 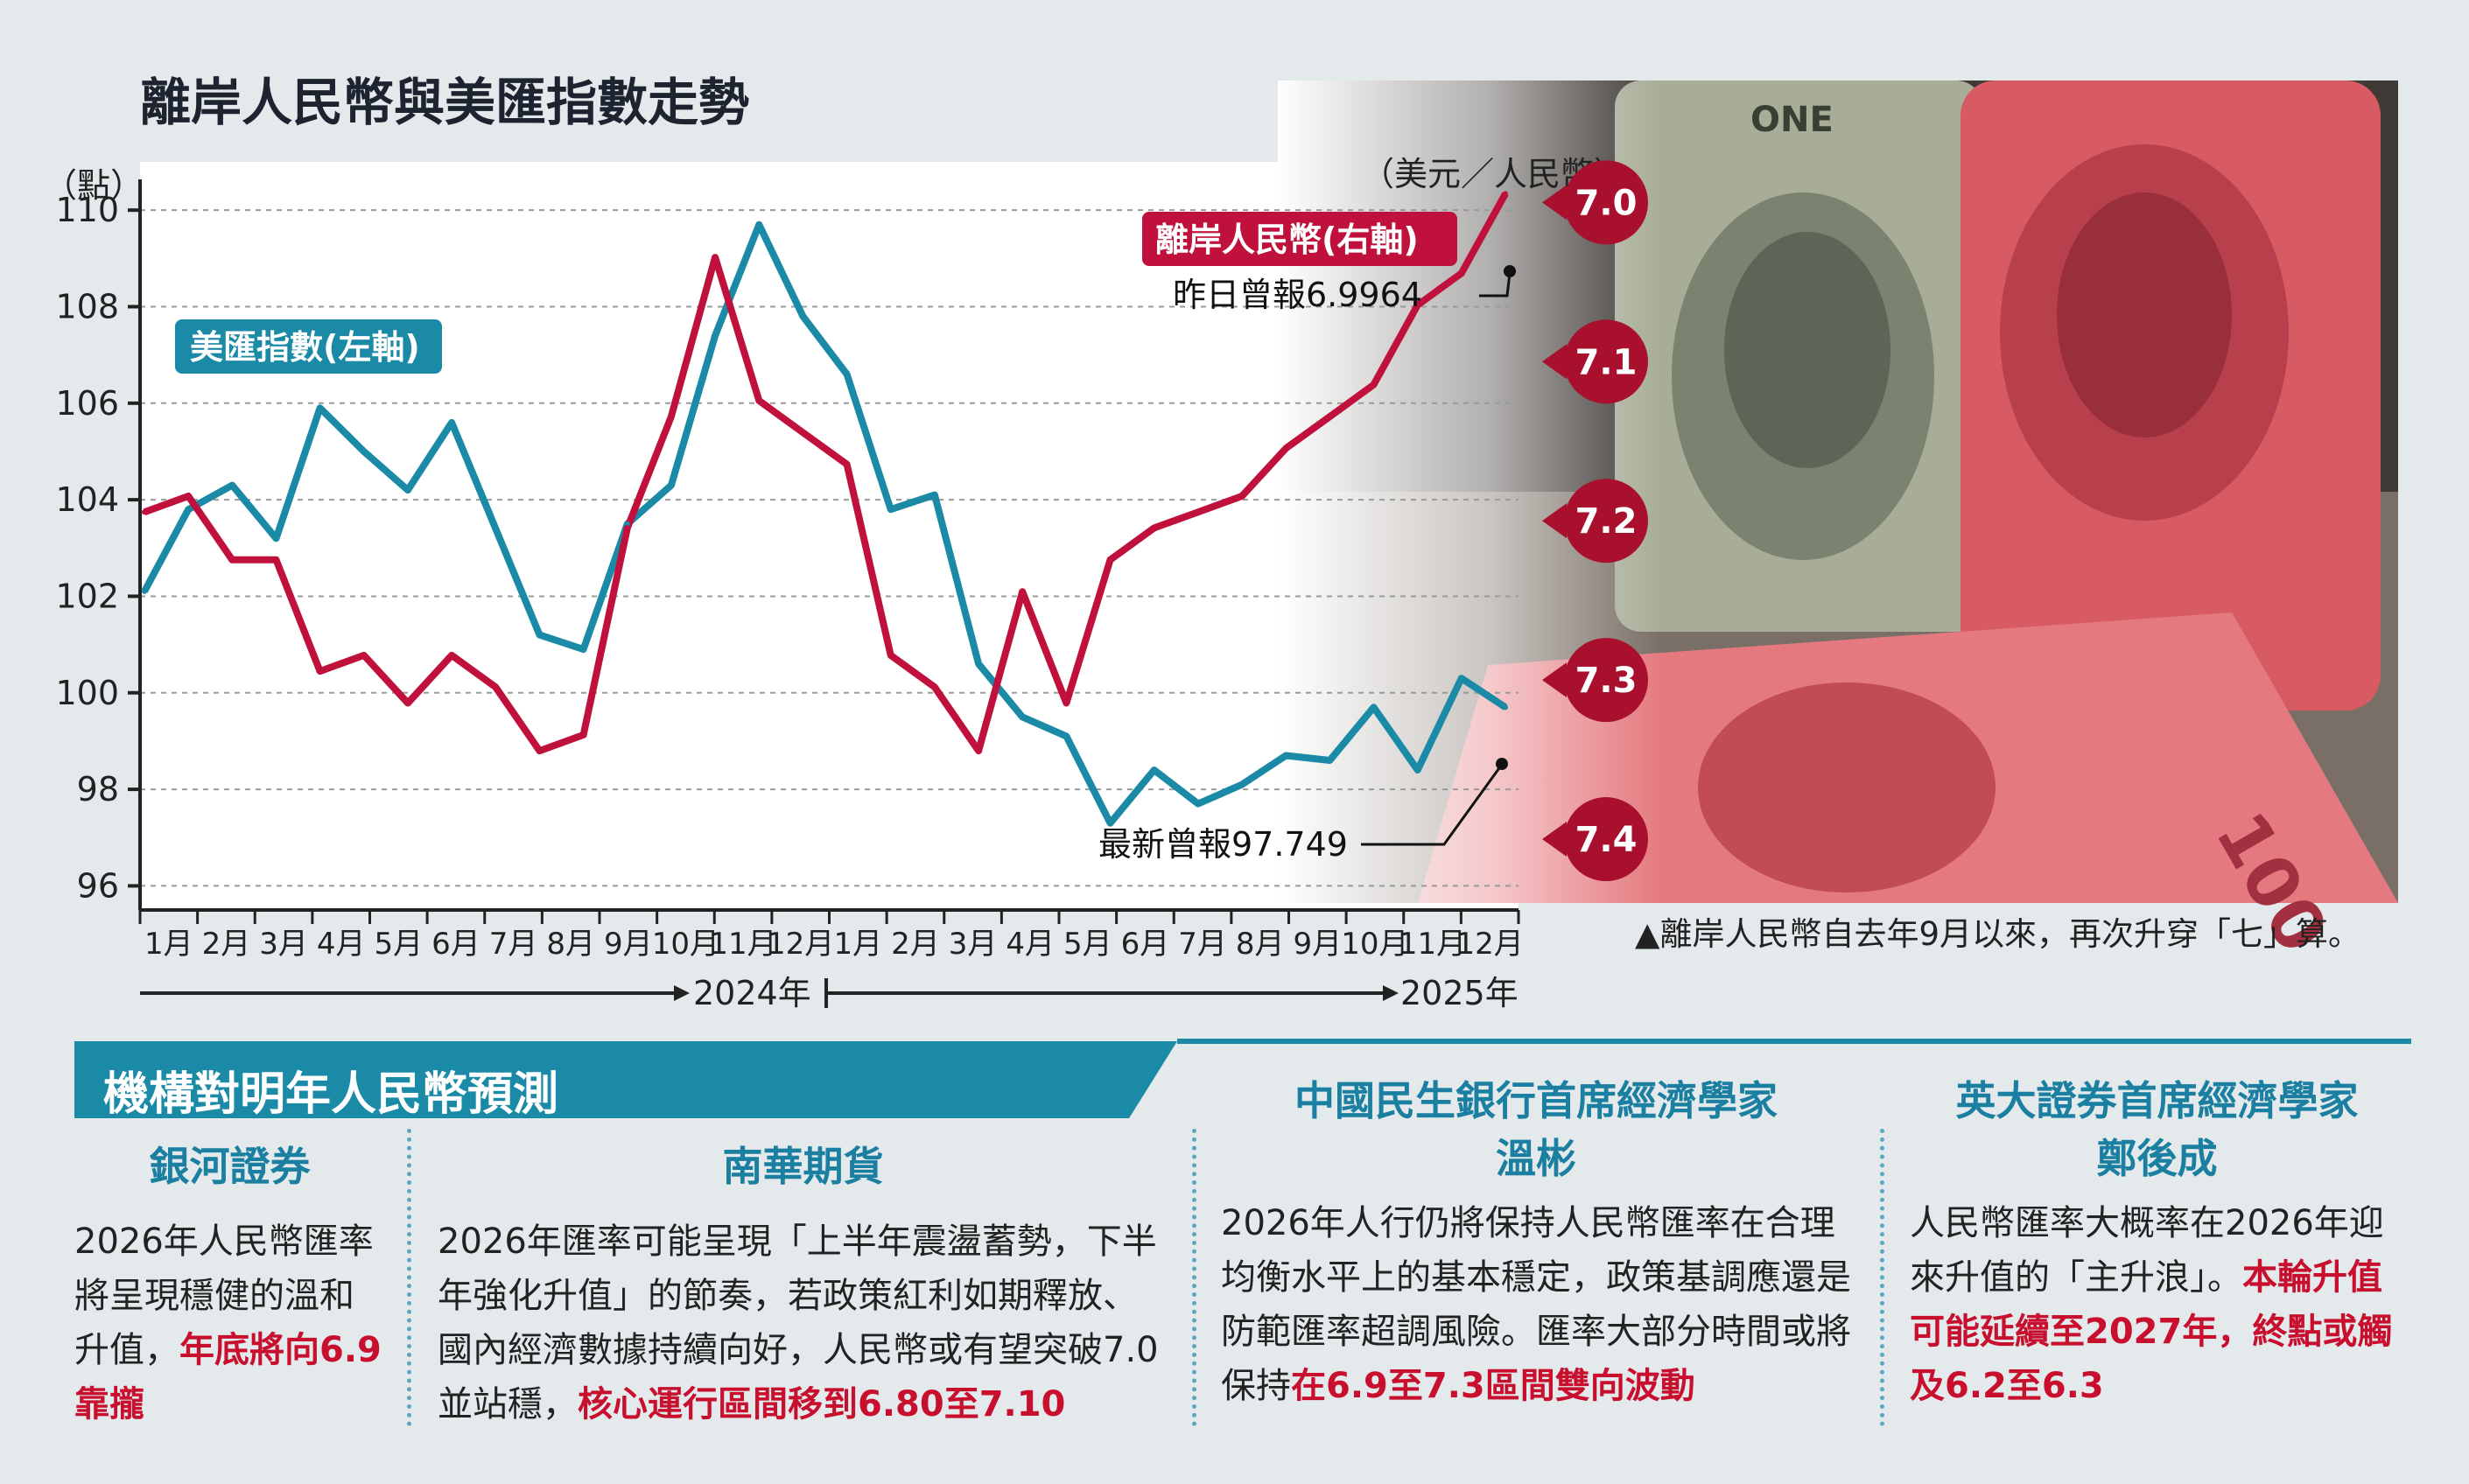 I want to click on x-tick-label: 3月, so click(x=973, y=944).